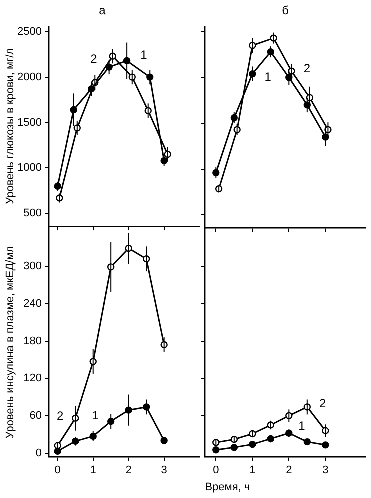 The height and width of the screenshot is (498, 371). What do you see at coordinates (30, 122) in the screenshot?
I see `y-tick-label: 1500` at bounding box center [30, 122].